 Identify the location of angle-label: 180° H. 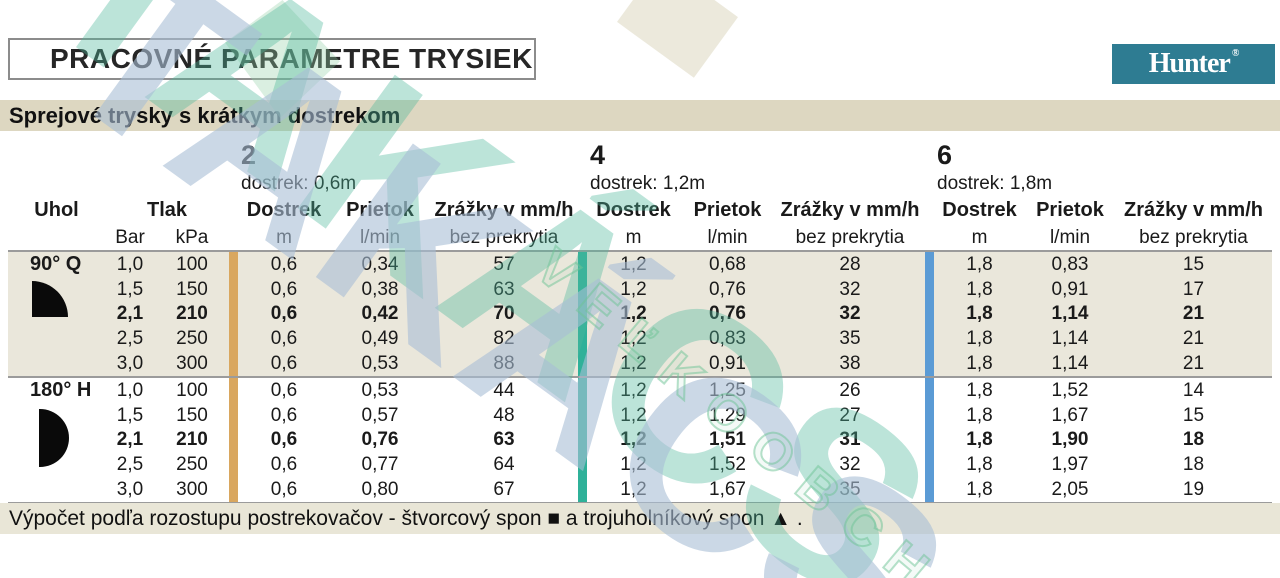
(61, 389).